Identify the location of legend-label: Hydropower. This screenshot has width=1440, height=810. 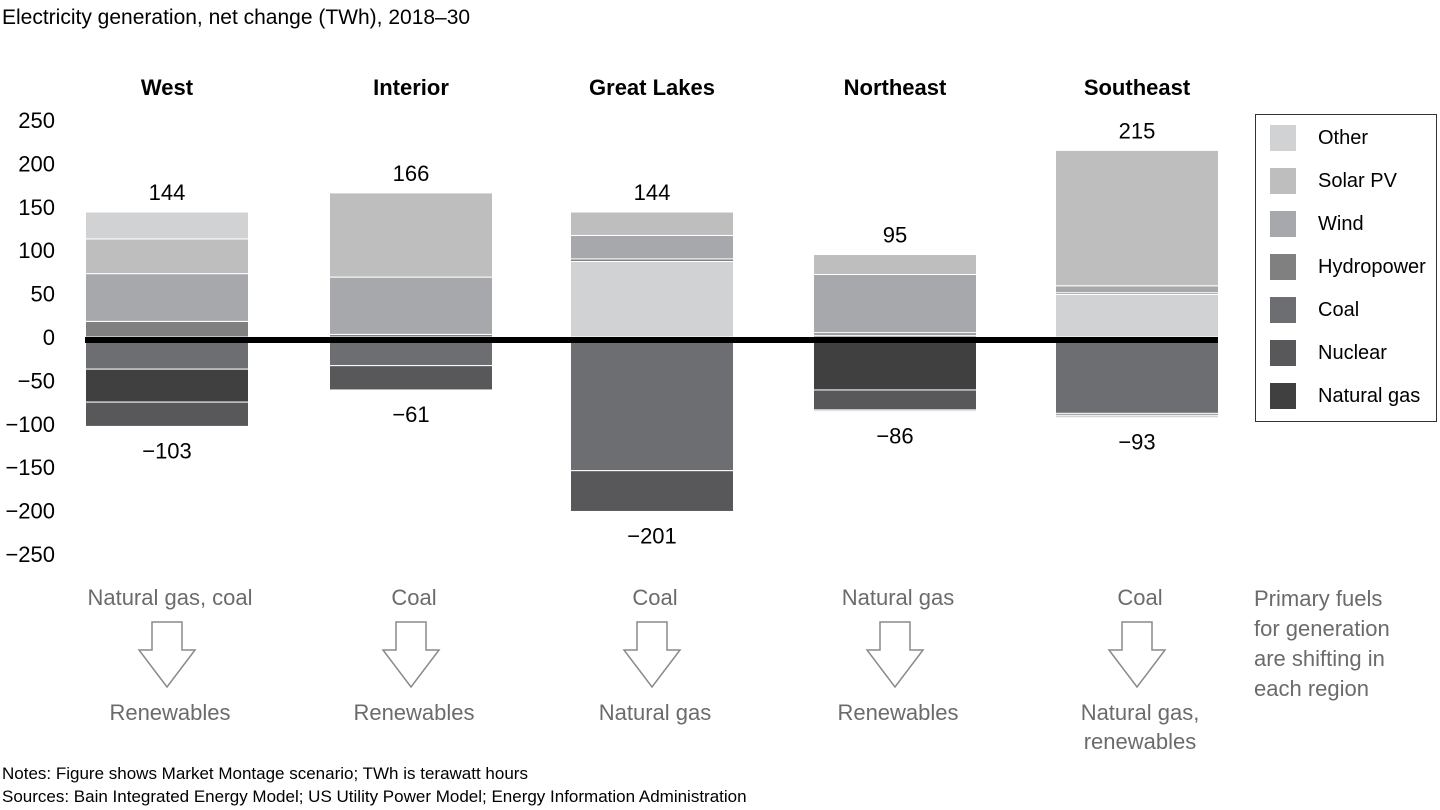
(1372, 266).